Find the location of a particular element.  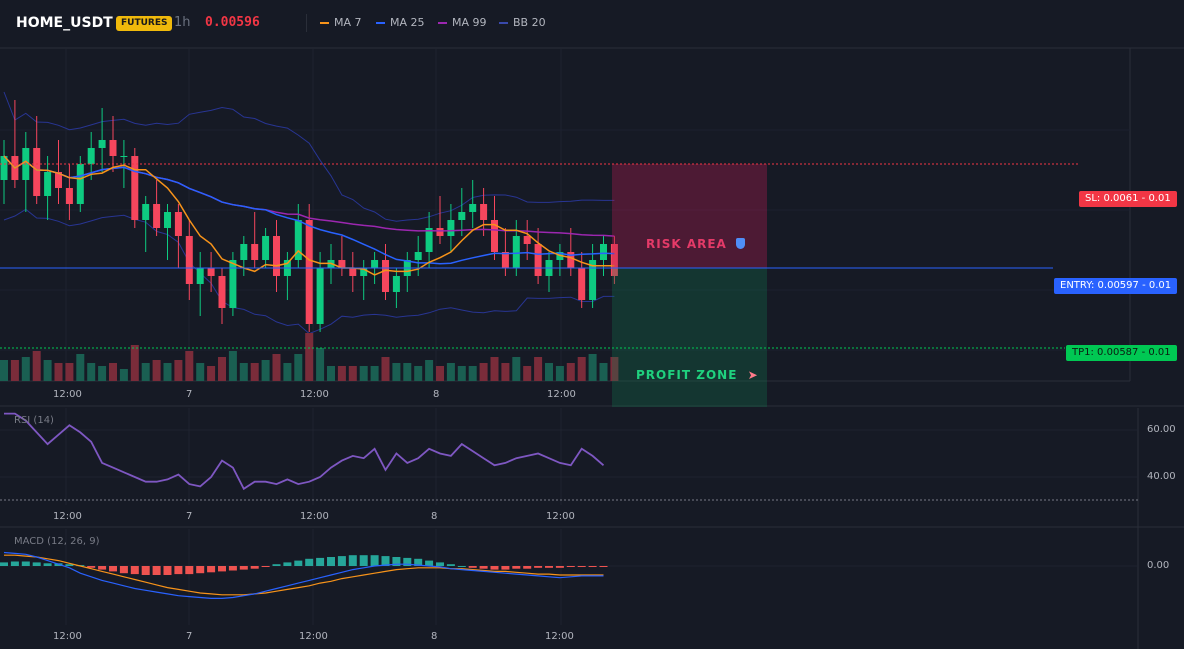

rsi-tick: 40.00 is located at coordinates (1161, 476).